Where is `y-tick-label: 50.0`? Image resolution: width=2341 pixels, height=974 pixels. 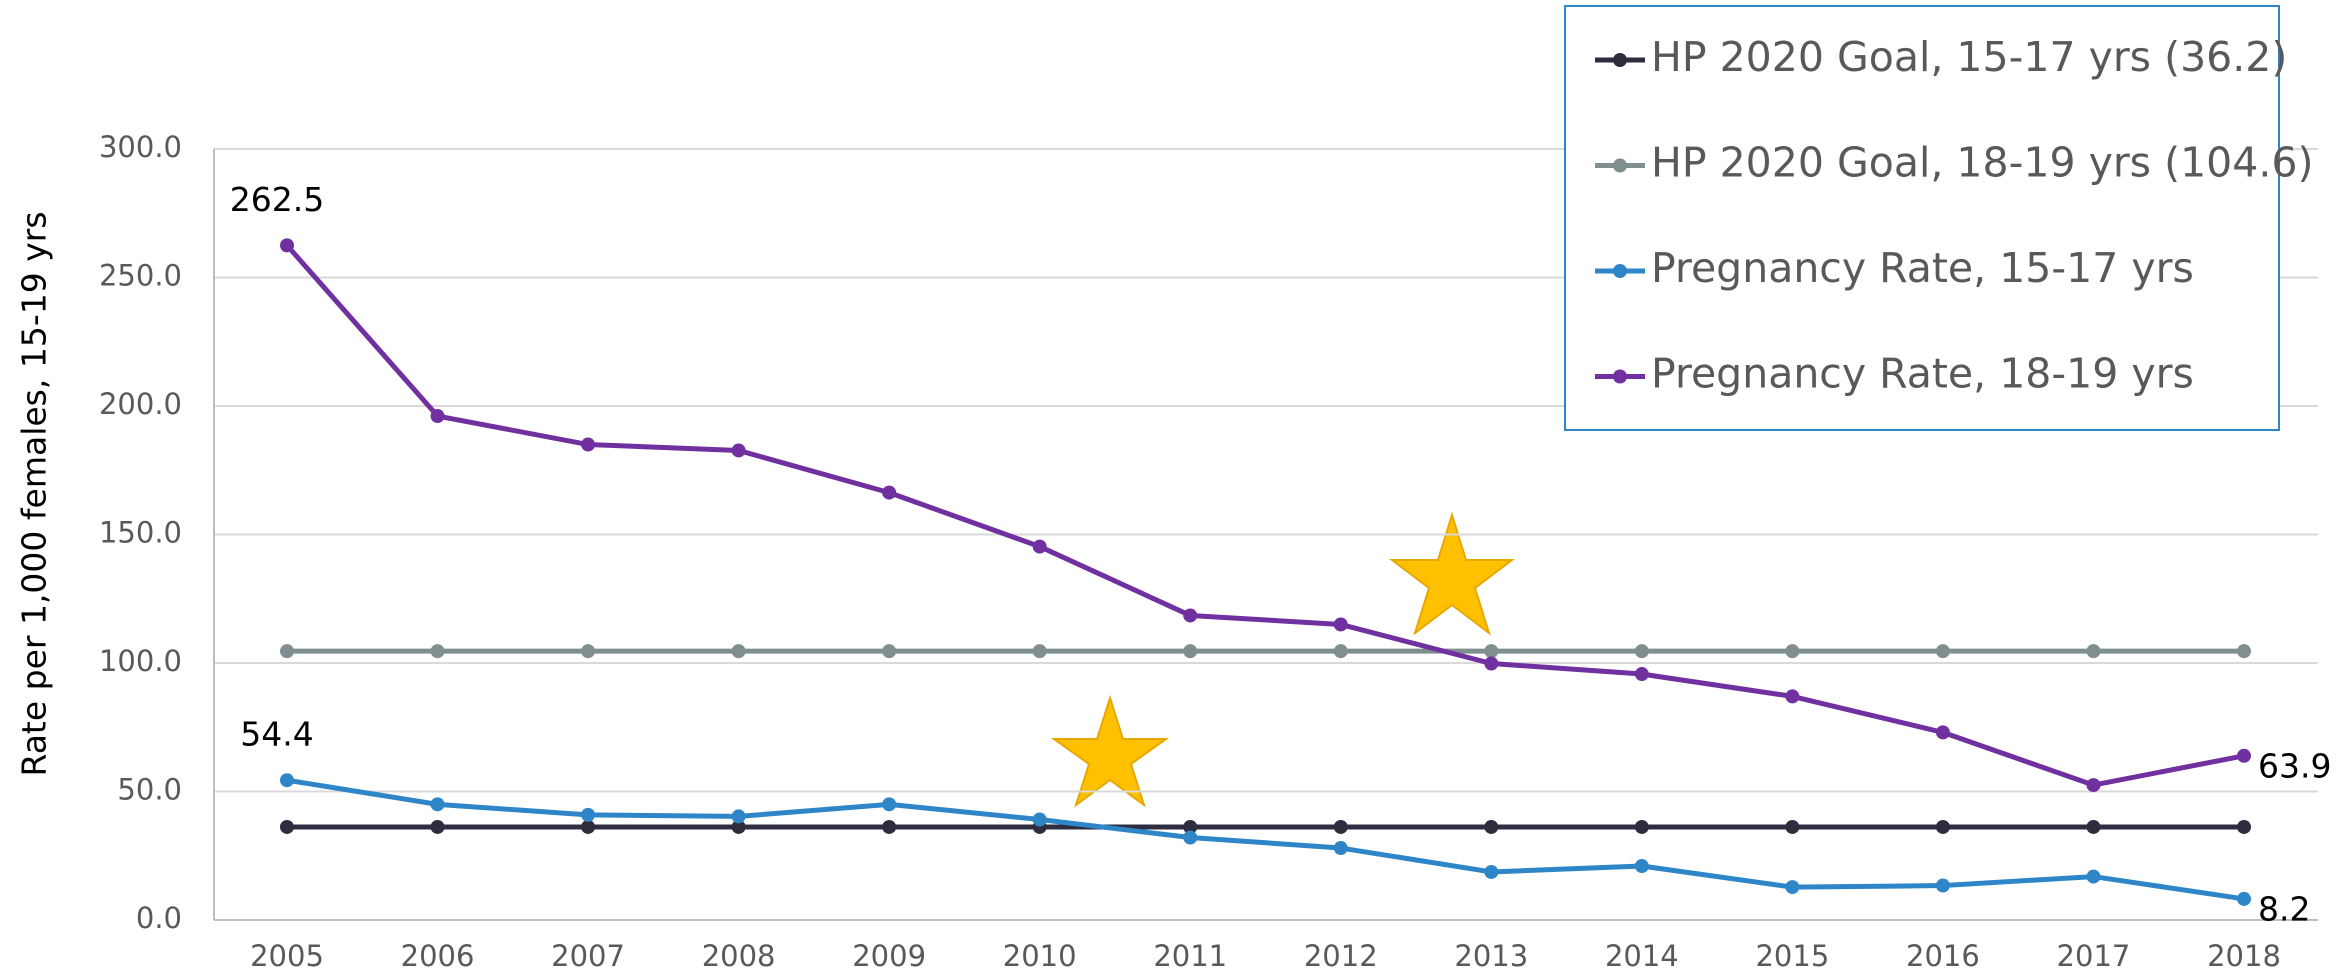
y-tick-label: 50.0 is located at coordinates (149, 790).